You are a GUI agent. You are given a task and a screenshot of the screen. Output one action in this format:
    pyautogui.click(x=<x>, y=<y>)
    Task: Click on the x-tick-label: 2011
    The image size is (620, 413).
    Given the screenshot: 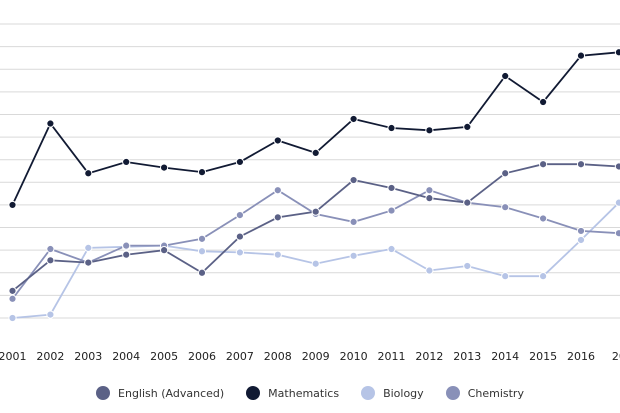 What is the action you would take?
    pyautogui.click(x=392, y=356)
    